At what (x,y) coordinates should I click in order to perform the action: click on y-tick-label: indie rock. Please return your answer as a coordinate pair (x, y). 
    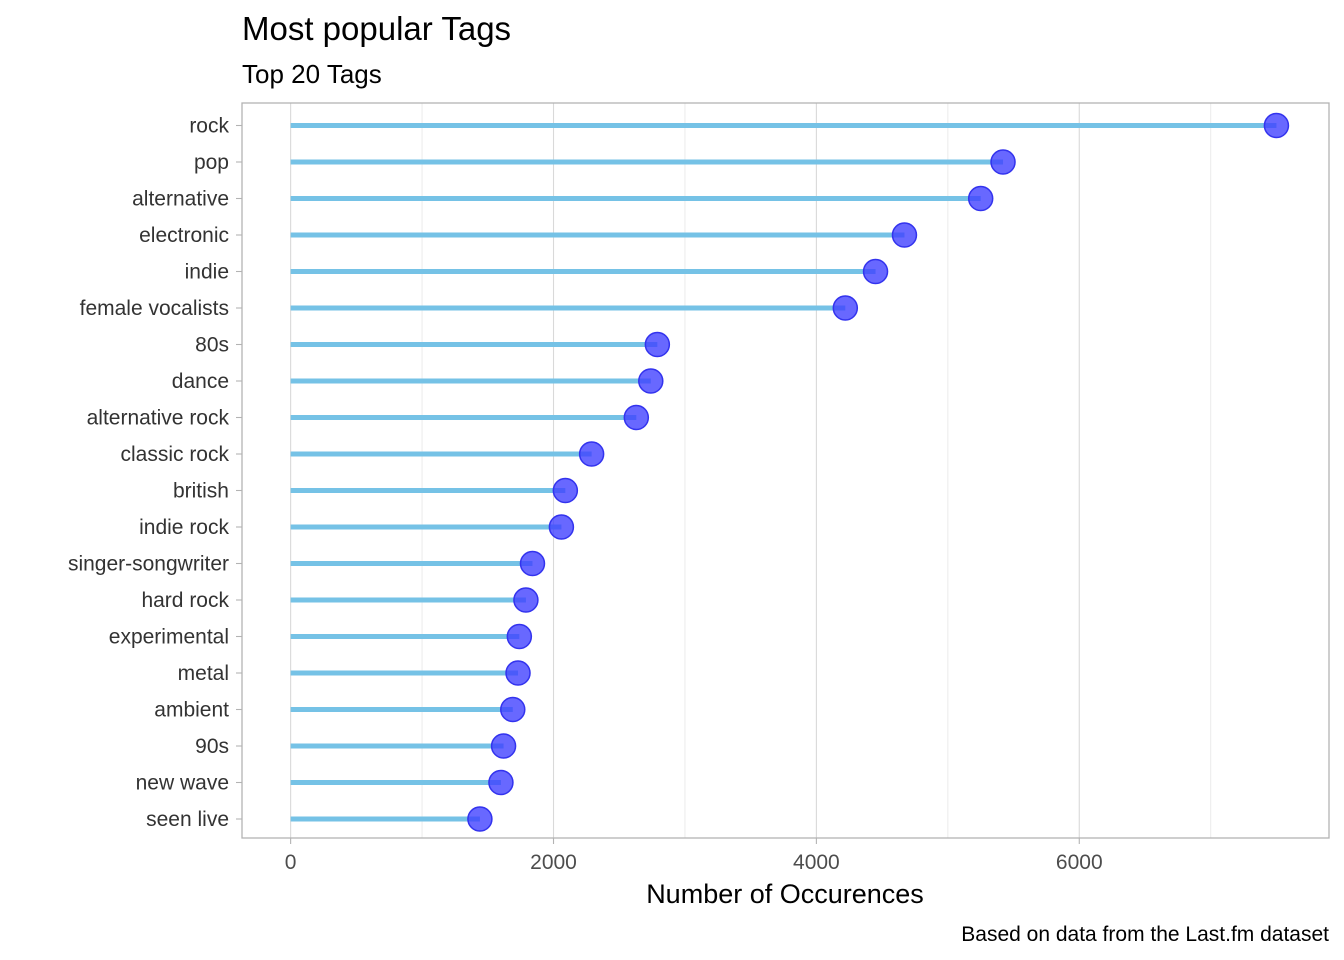
    Looking at the image, I should click on (184, 527).